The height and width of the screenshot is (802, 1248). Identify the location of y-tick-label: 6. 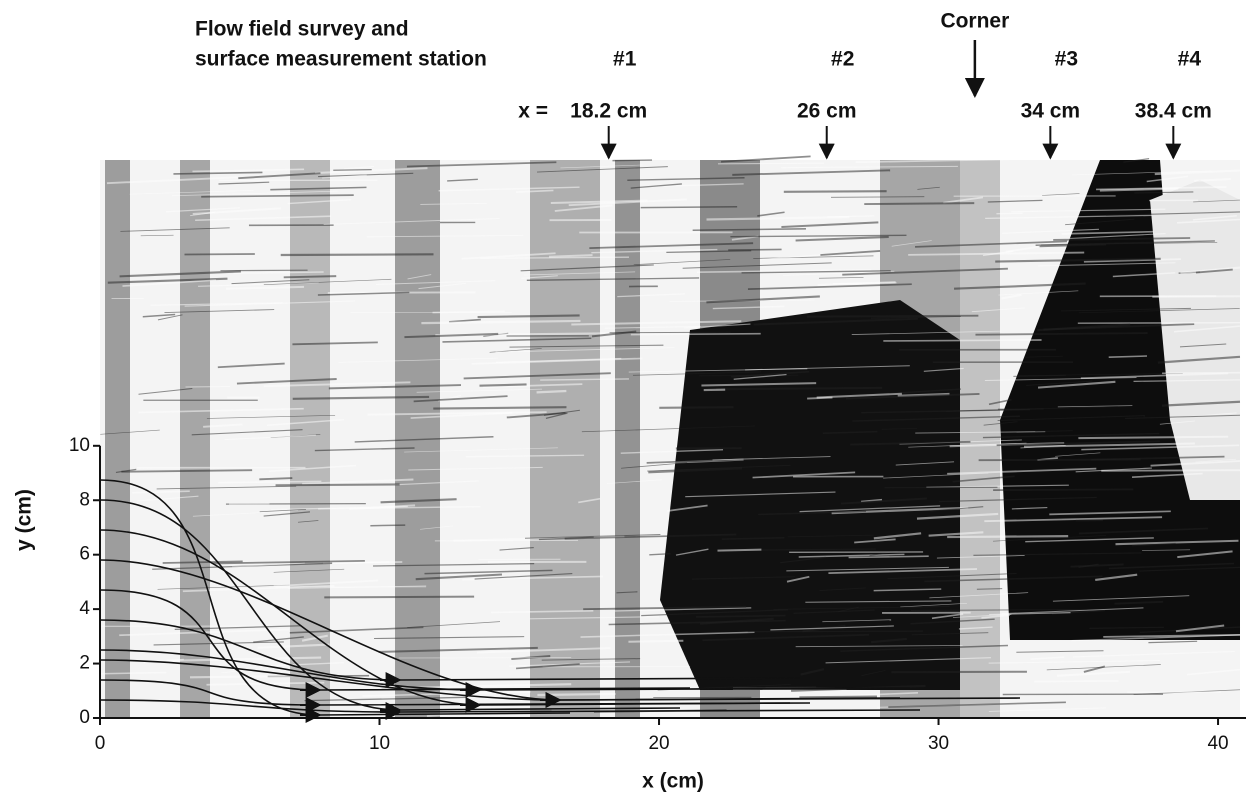
(84, 554).